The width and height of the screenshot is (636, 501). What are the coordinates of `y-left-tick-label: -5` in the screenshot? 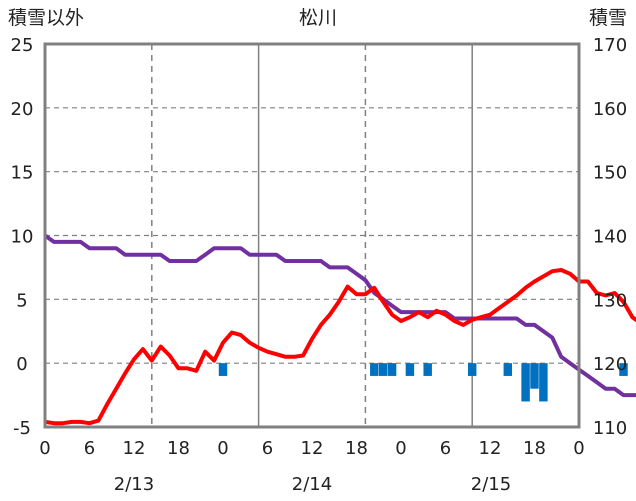 It's located at (22, 428).